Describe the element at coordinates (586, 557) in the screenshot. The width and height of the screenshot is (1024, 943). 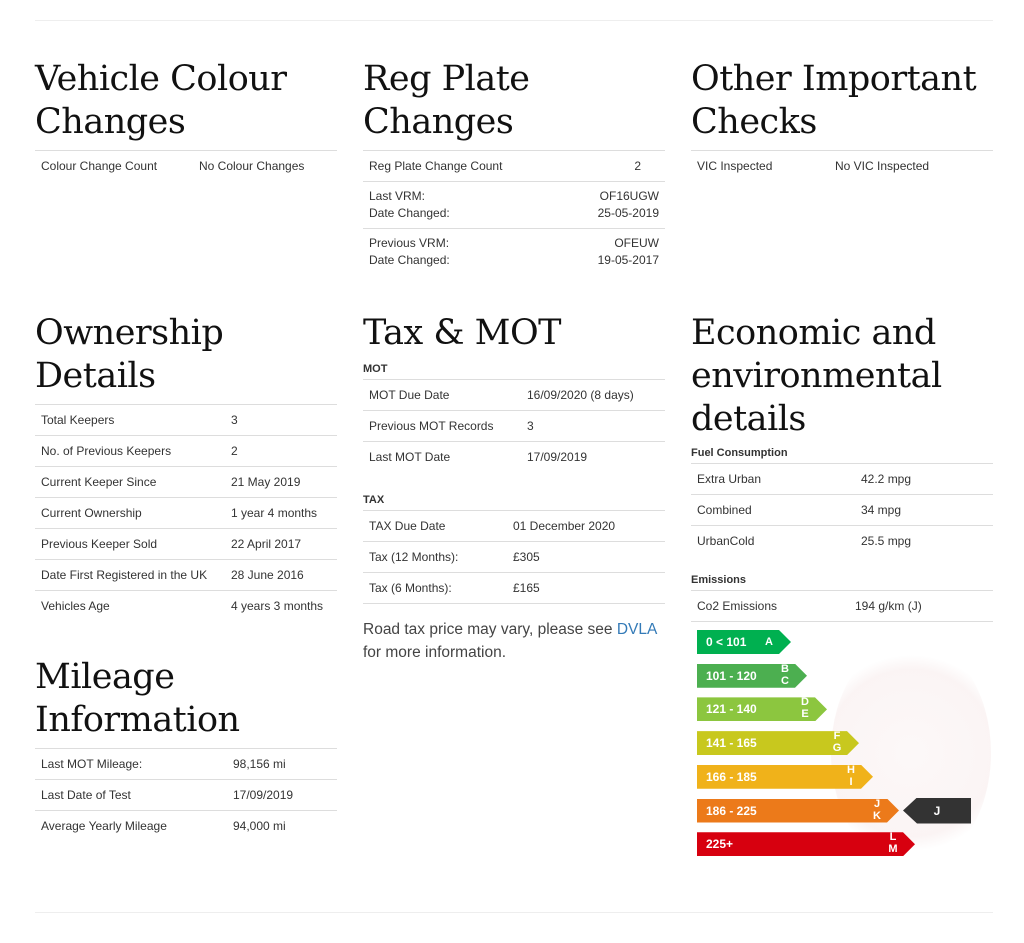
I see `row-value: £305` at that location.